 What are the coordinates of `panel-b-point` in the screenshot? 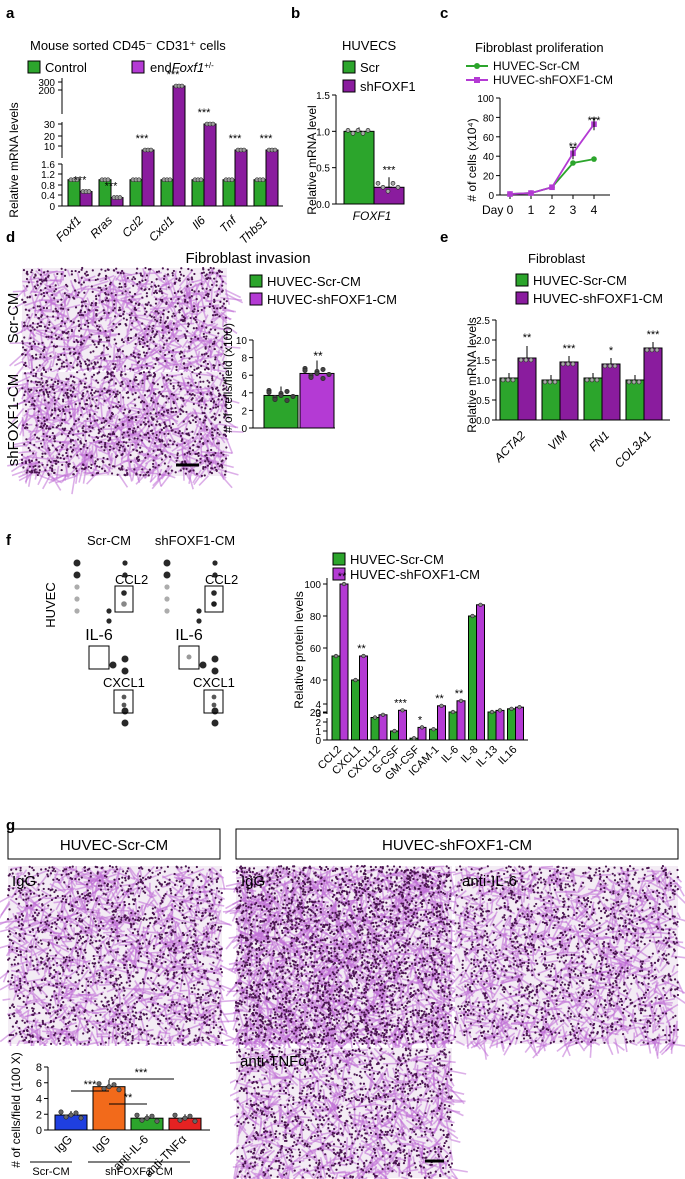 It's located at (363, 133).